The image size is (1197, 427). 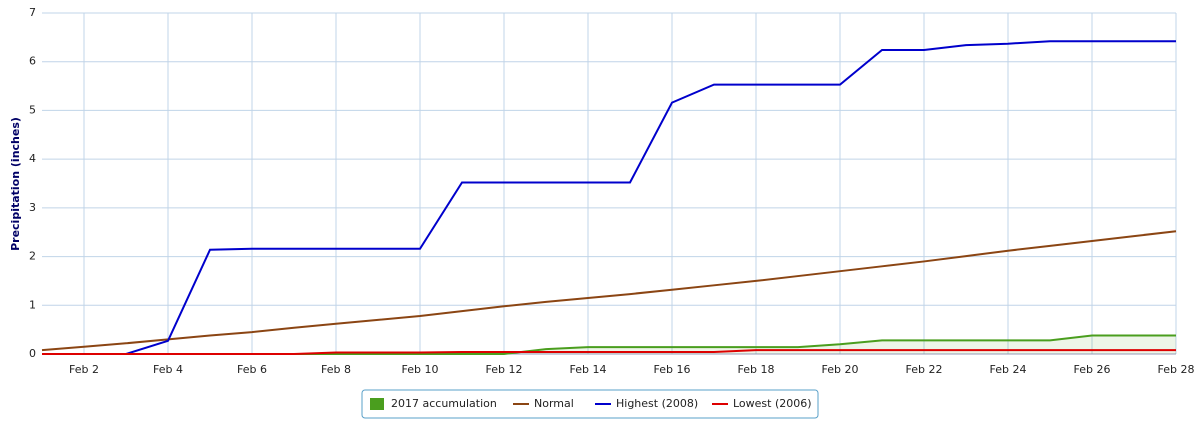 I want to click on legend-label: Normal, so click(x=554, y=403).